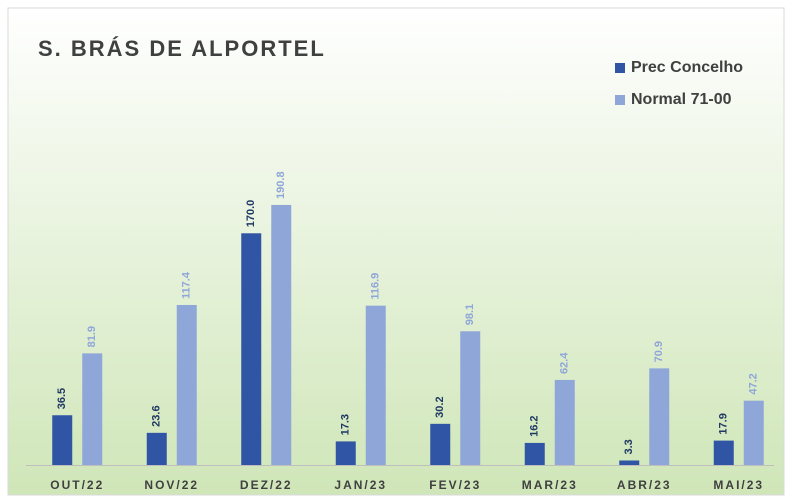 This screenshot has width=790, height=501. What do you see at coordinates (62, 398) in the screenshot?
I see `data-label: 36.5` at bounding box center [62, 398].